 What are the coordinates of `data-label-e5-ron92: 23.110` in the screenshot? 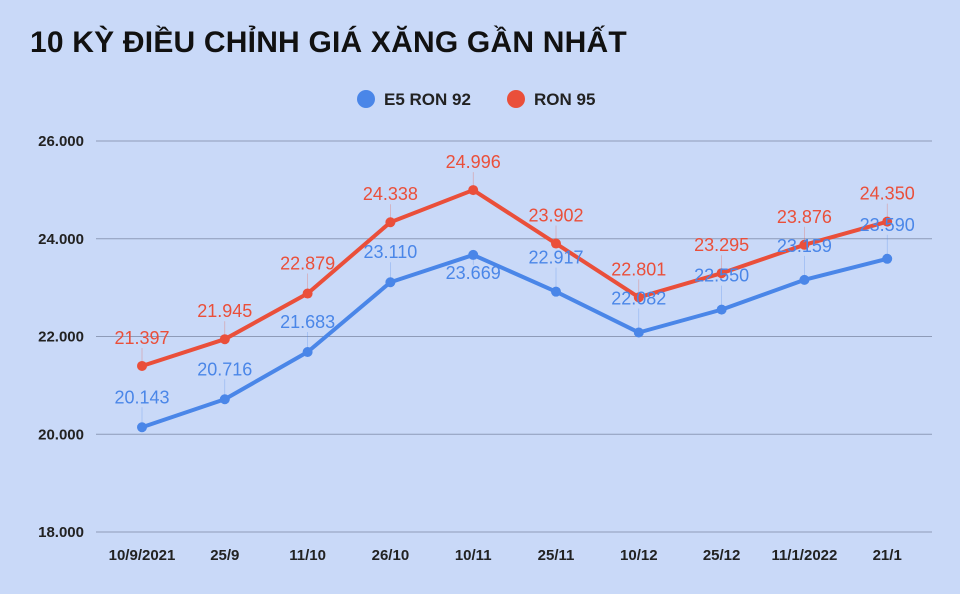 It's located at (391, 252).